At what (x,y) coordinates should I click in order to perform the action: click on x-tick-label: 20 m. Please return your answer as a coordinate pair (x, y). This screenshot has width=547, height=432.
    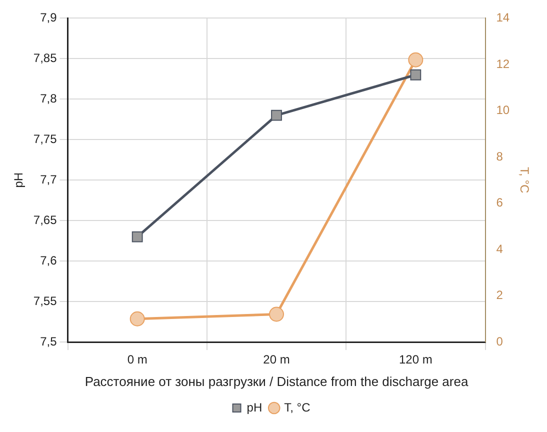
    Looking at the image, I should click on (276, 359).